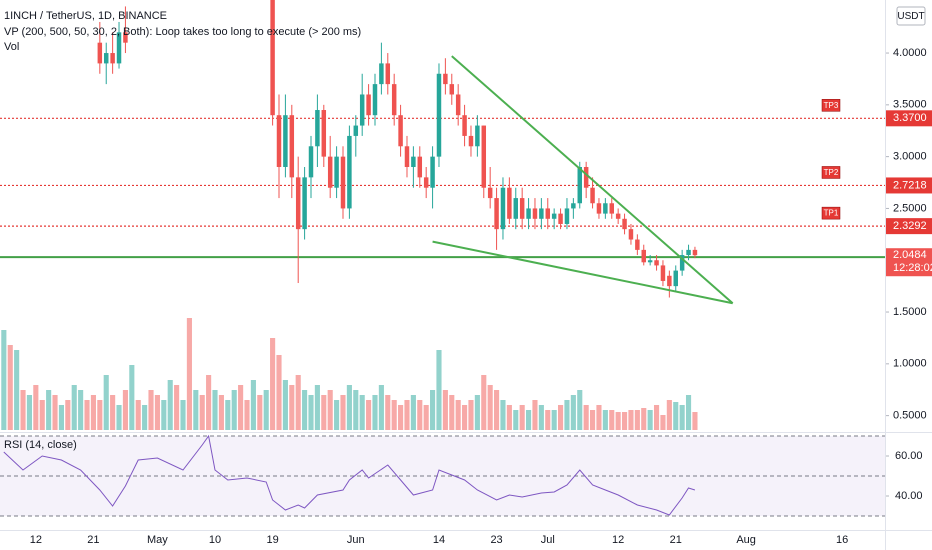 This screenshot has width=932, height=550. I want to click on x-tick-label: 19, so click(272, 540).